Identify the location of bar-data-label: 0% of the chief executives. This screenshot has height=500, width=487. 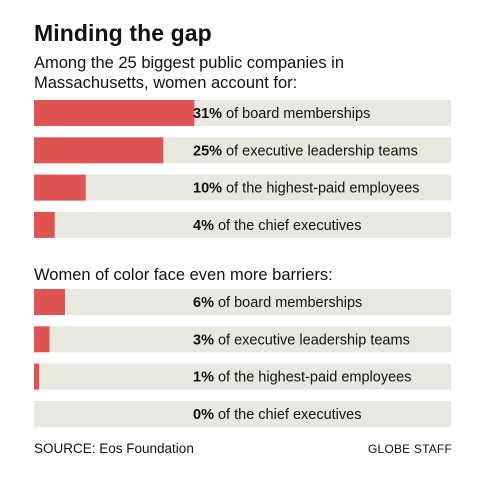
(277, 415).